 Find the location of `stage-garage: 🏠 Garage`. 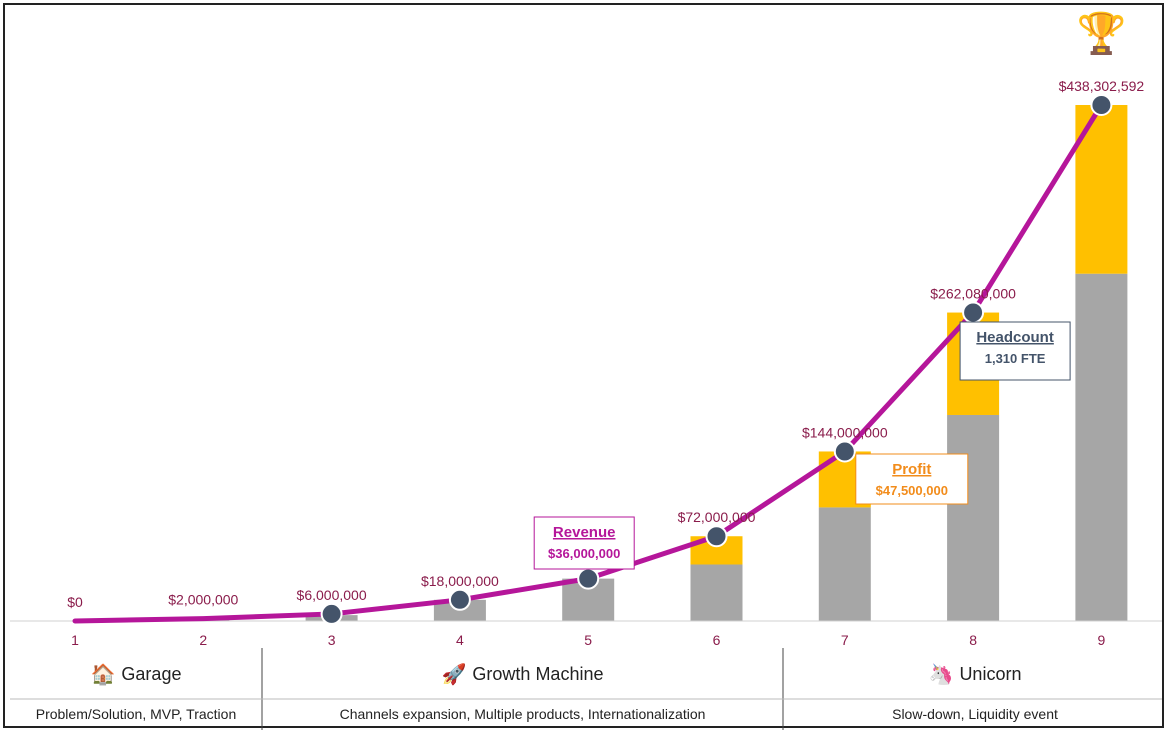

stage-garage: 🏠 Garage is located at coordinates (136, 674).